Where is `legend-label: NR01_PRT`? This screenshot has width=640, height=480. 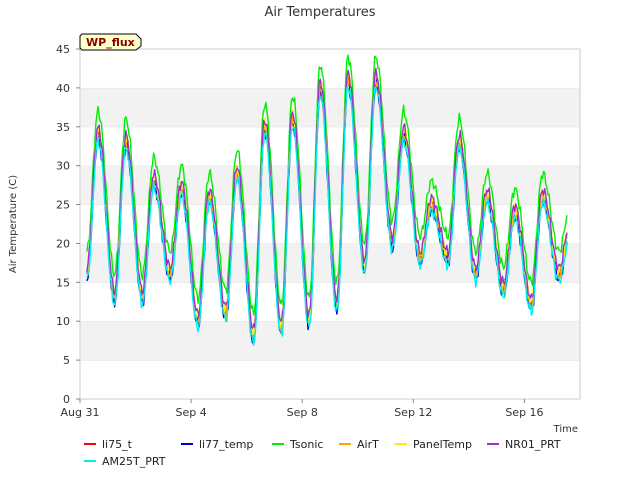 legend-label: NR01_PRT is located at coordinates (533, 444).